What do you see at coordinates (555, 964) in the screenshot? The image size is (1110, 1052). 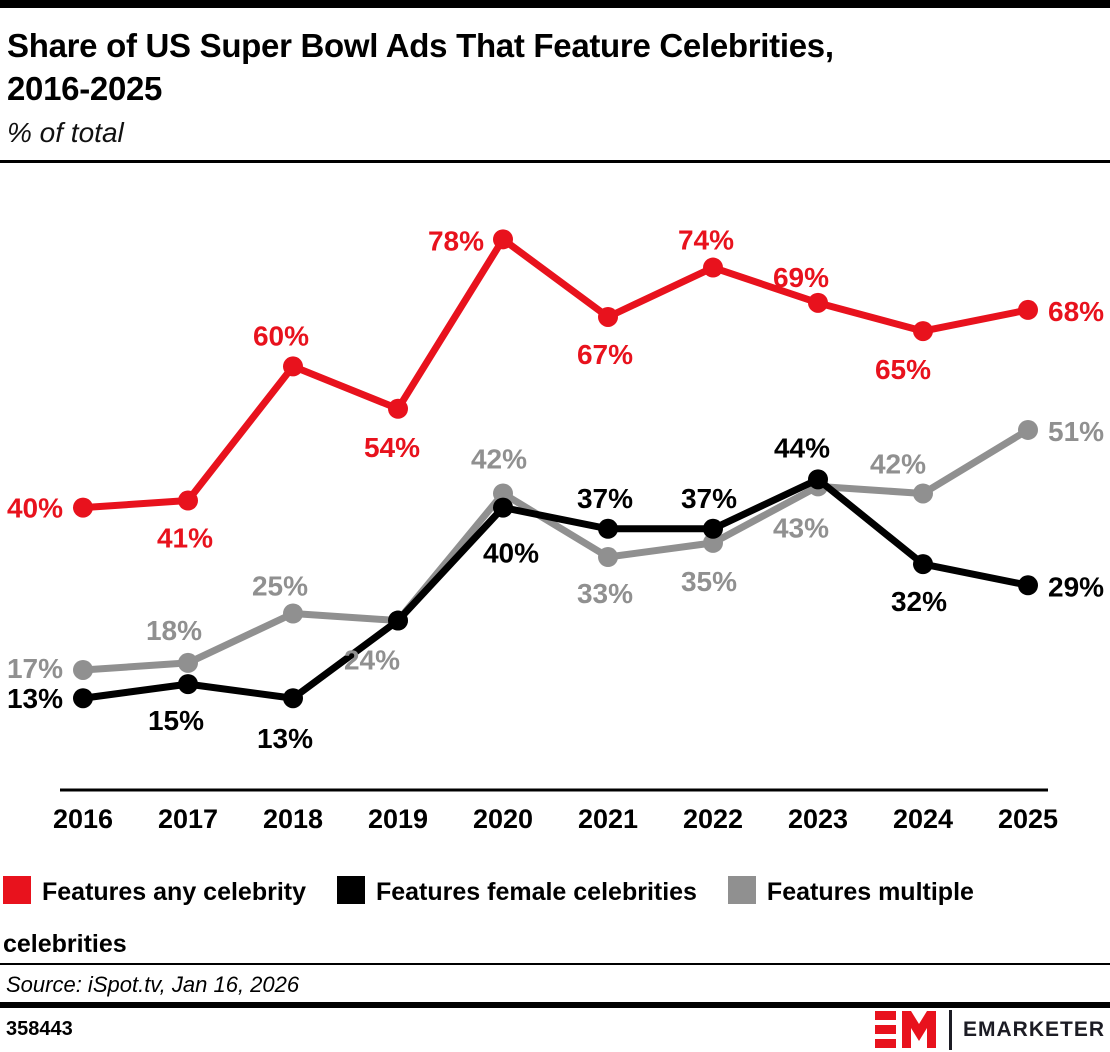 I see `source-divider` at bounding box center [555, 964].